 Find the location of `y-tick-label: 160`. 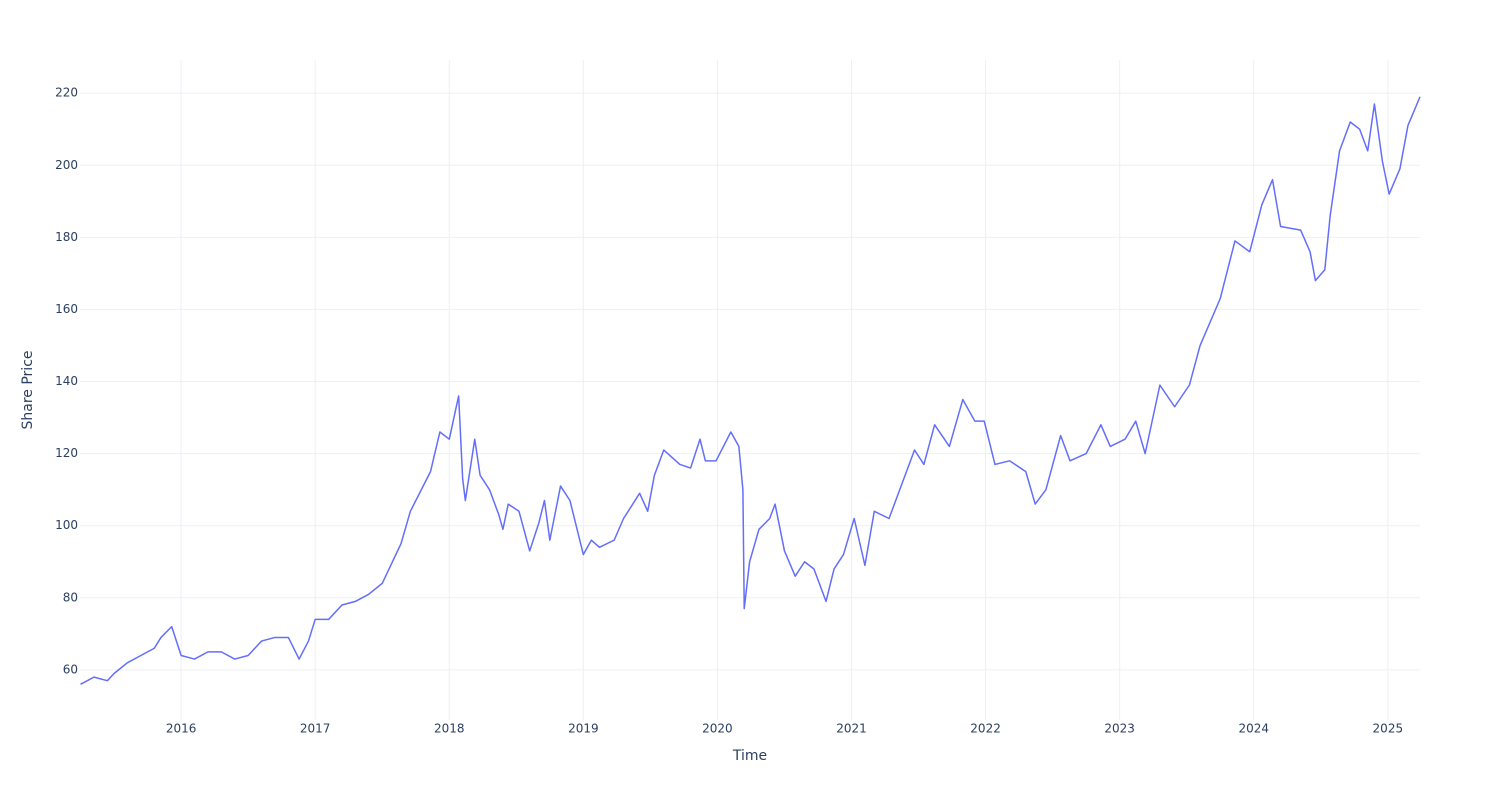

y-tick-label: 160 is located at coordinates (66, 309).